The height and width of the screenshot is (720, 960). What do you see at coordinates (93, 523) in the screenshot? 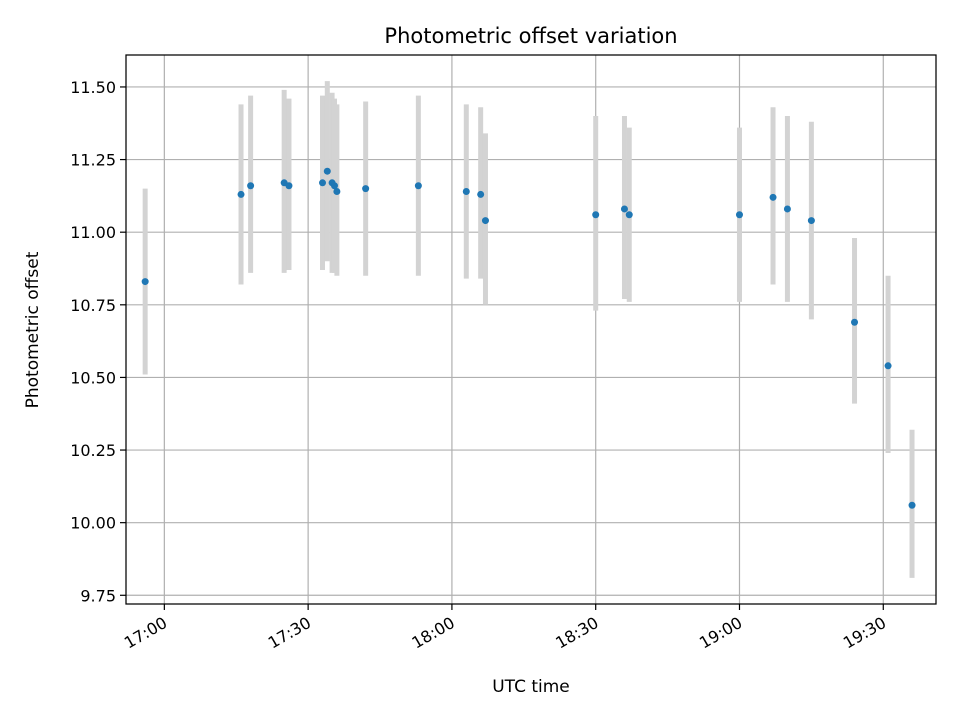
I see `y-tick-label: 10.00` at bounding box center [93, 523].